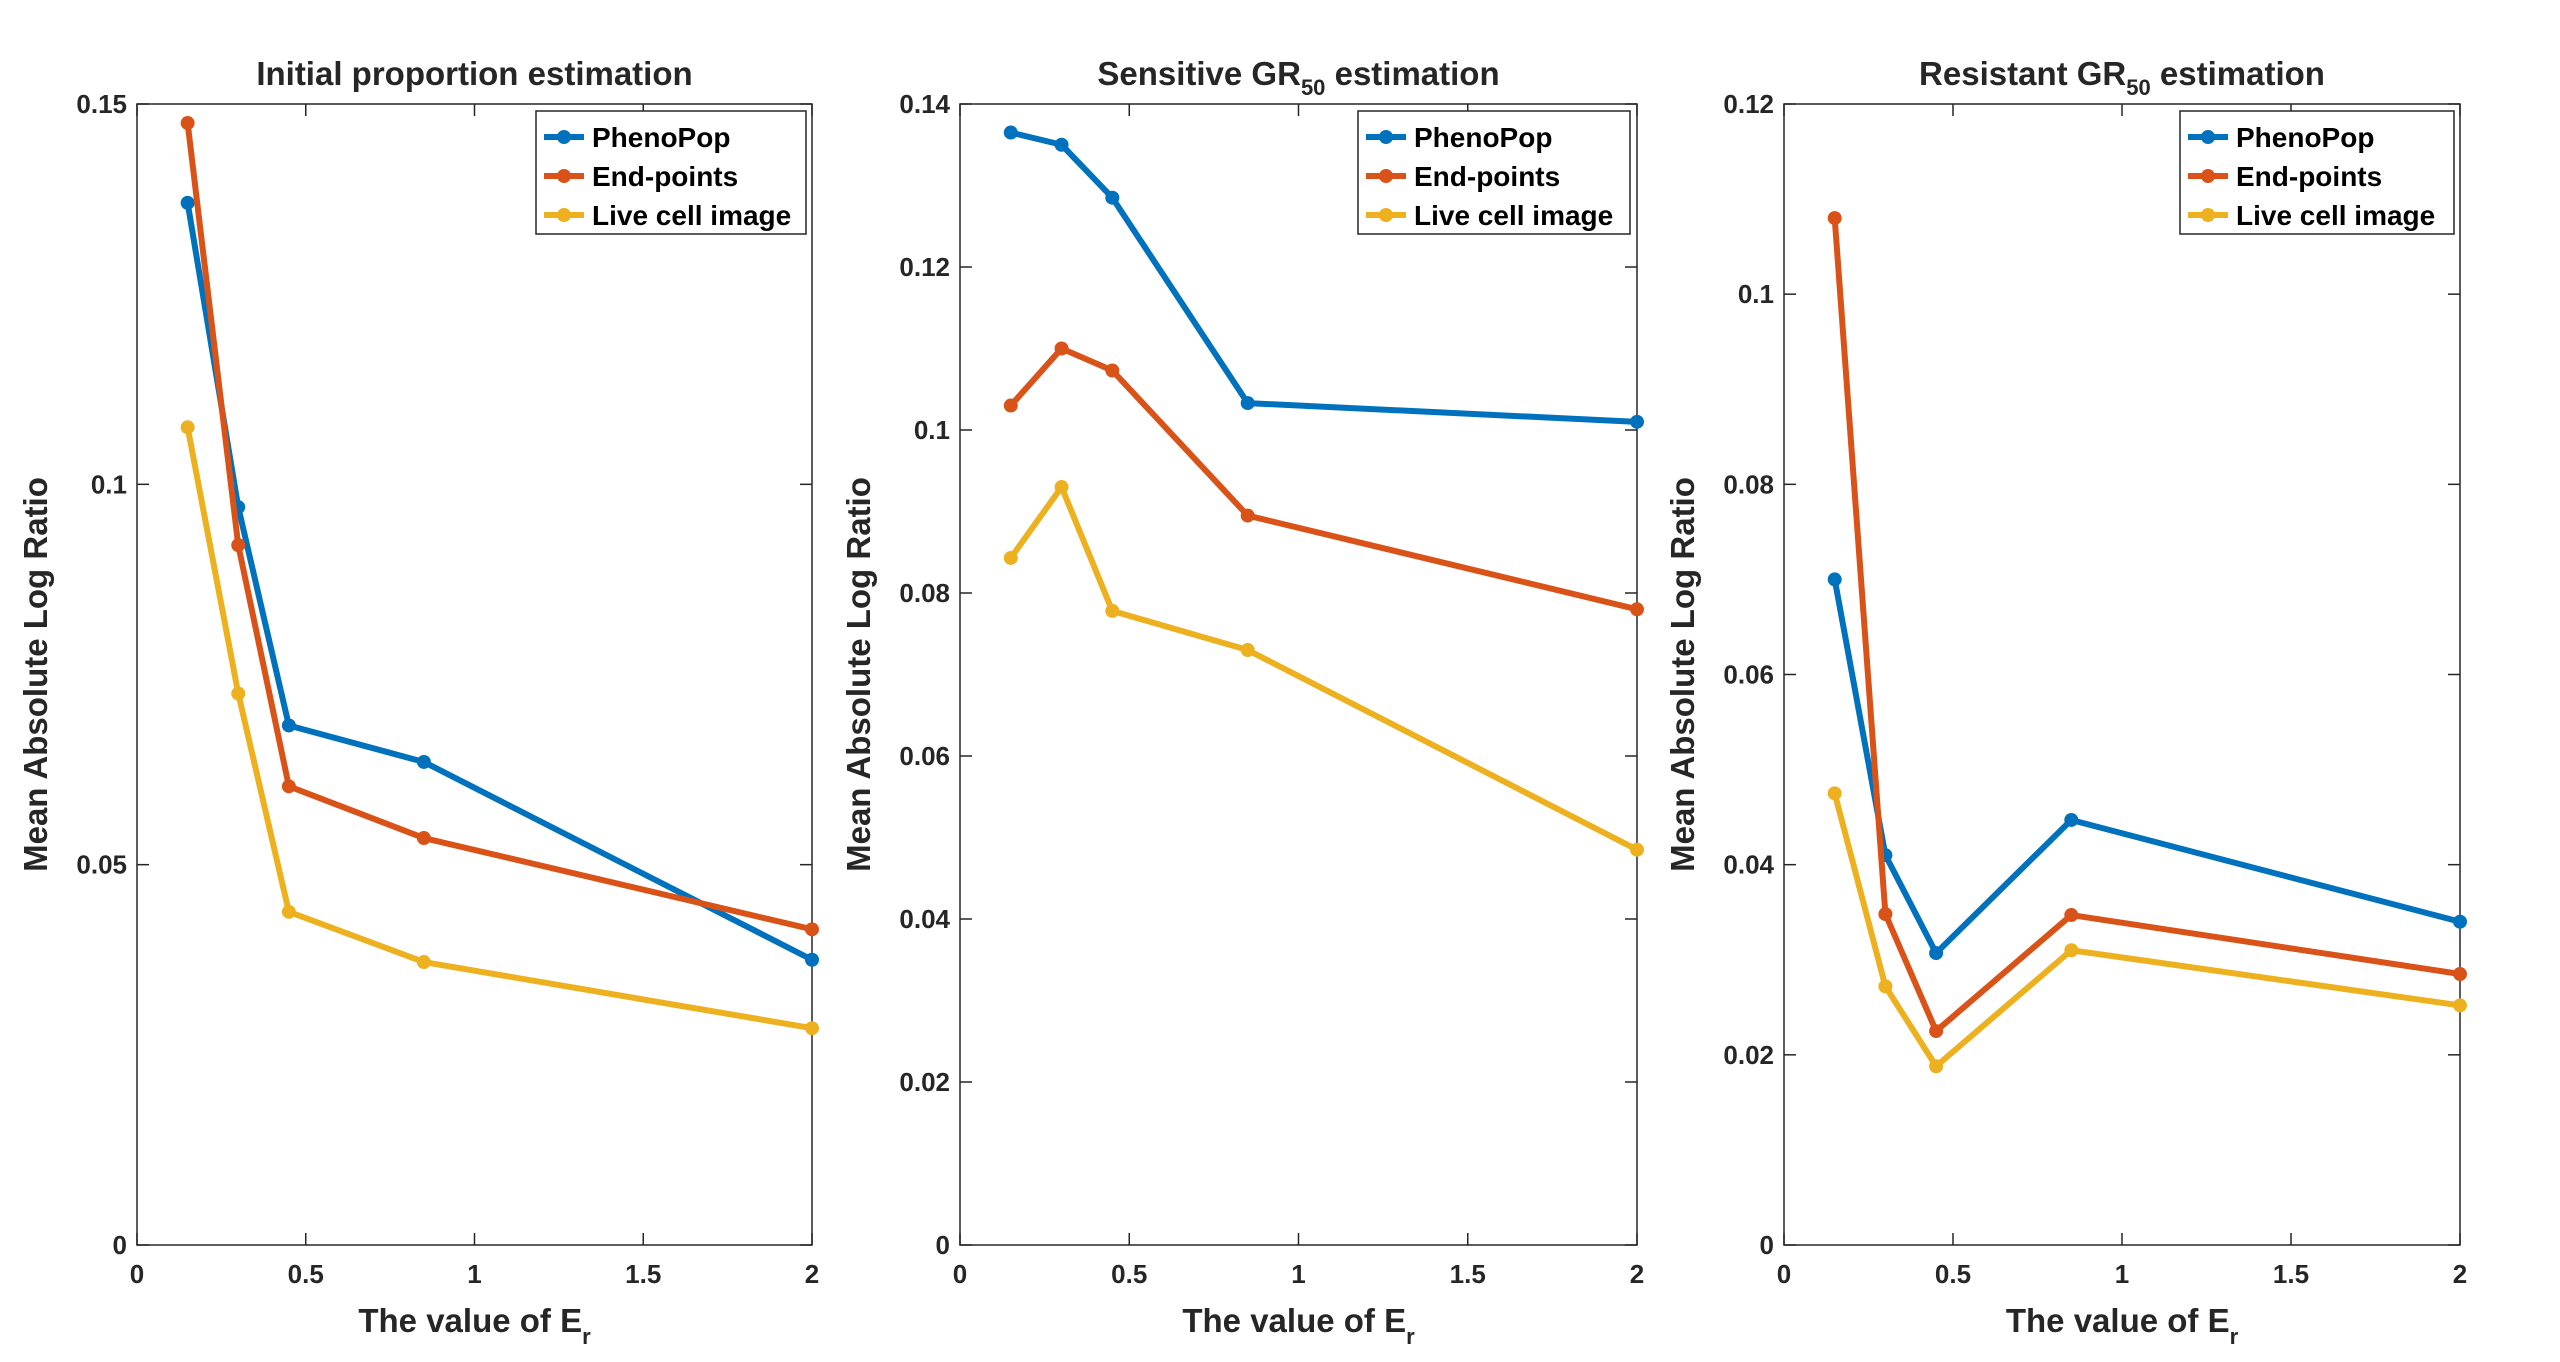  What do you see at coordinates (2122, 77) in the screenshot?
I see `chart-title: Resistant GR50 estimation` at bounding box center [2122, 77].